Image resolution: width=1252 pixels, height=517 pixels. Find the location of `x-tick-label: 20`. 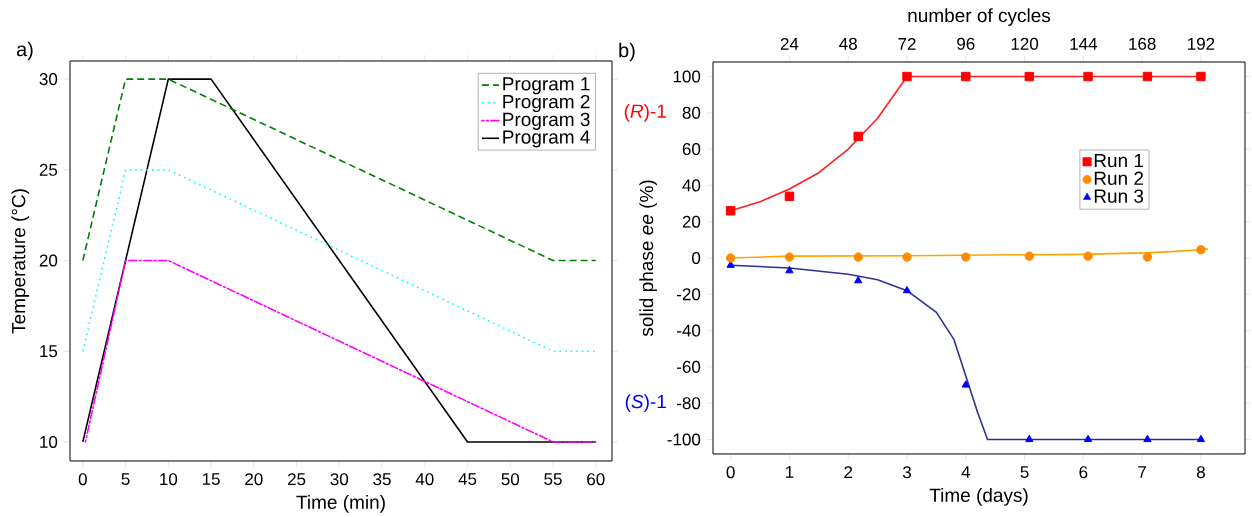

x-tick-label: 20 is located at coordinates (254, 479).